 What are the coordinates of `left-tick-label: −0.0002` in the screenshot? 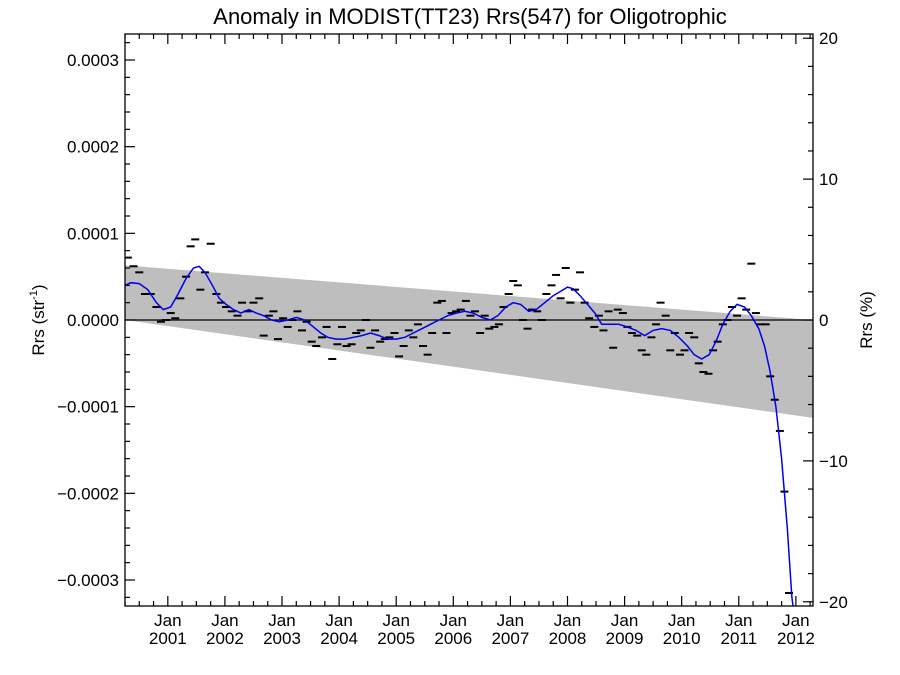 It's located at (88, 493).